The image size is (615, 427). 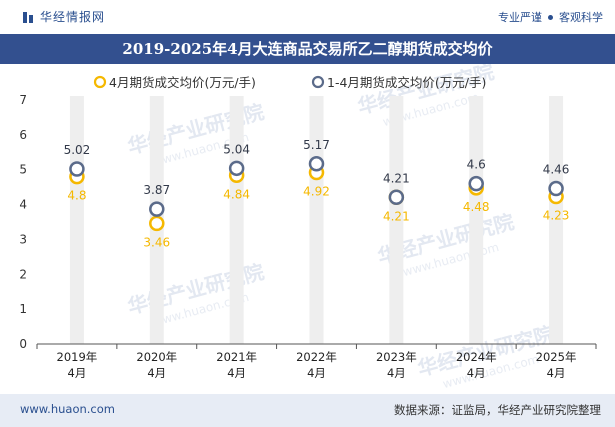 I want to click on x-tick-label: 2022年 4月, so click(x=316, y=365).